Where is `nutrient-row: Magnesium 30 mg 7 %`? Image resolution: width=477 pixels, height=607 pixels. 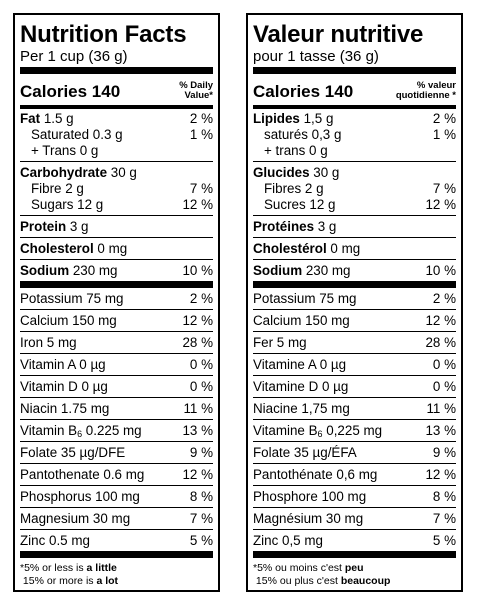
nutrient-row: Magnesium 30 mg 7 % is located at coordinates (116, 518).